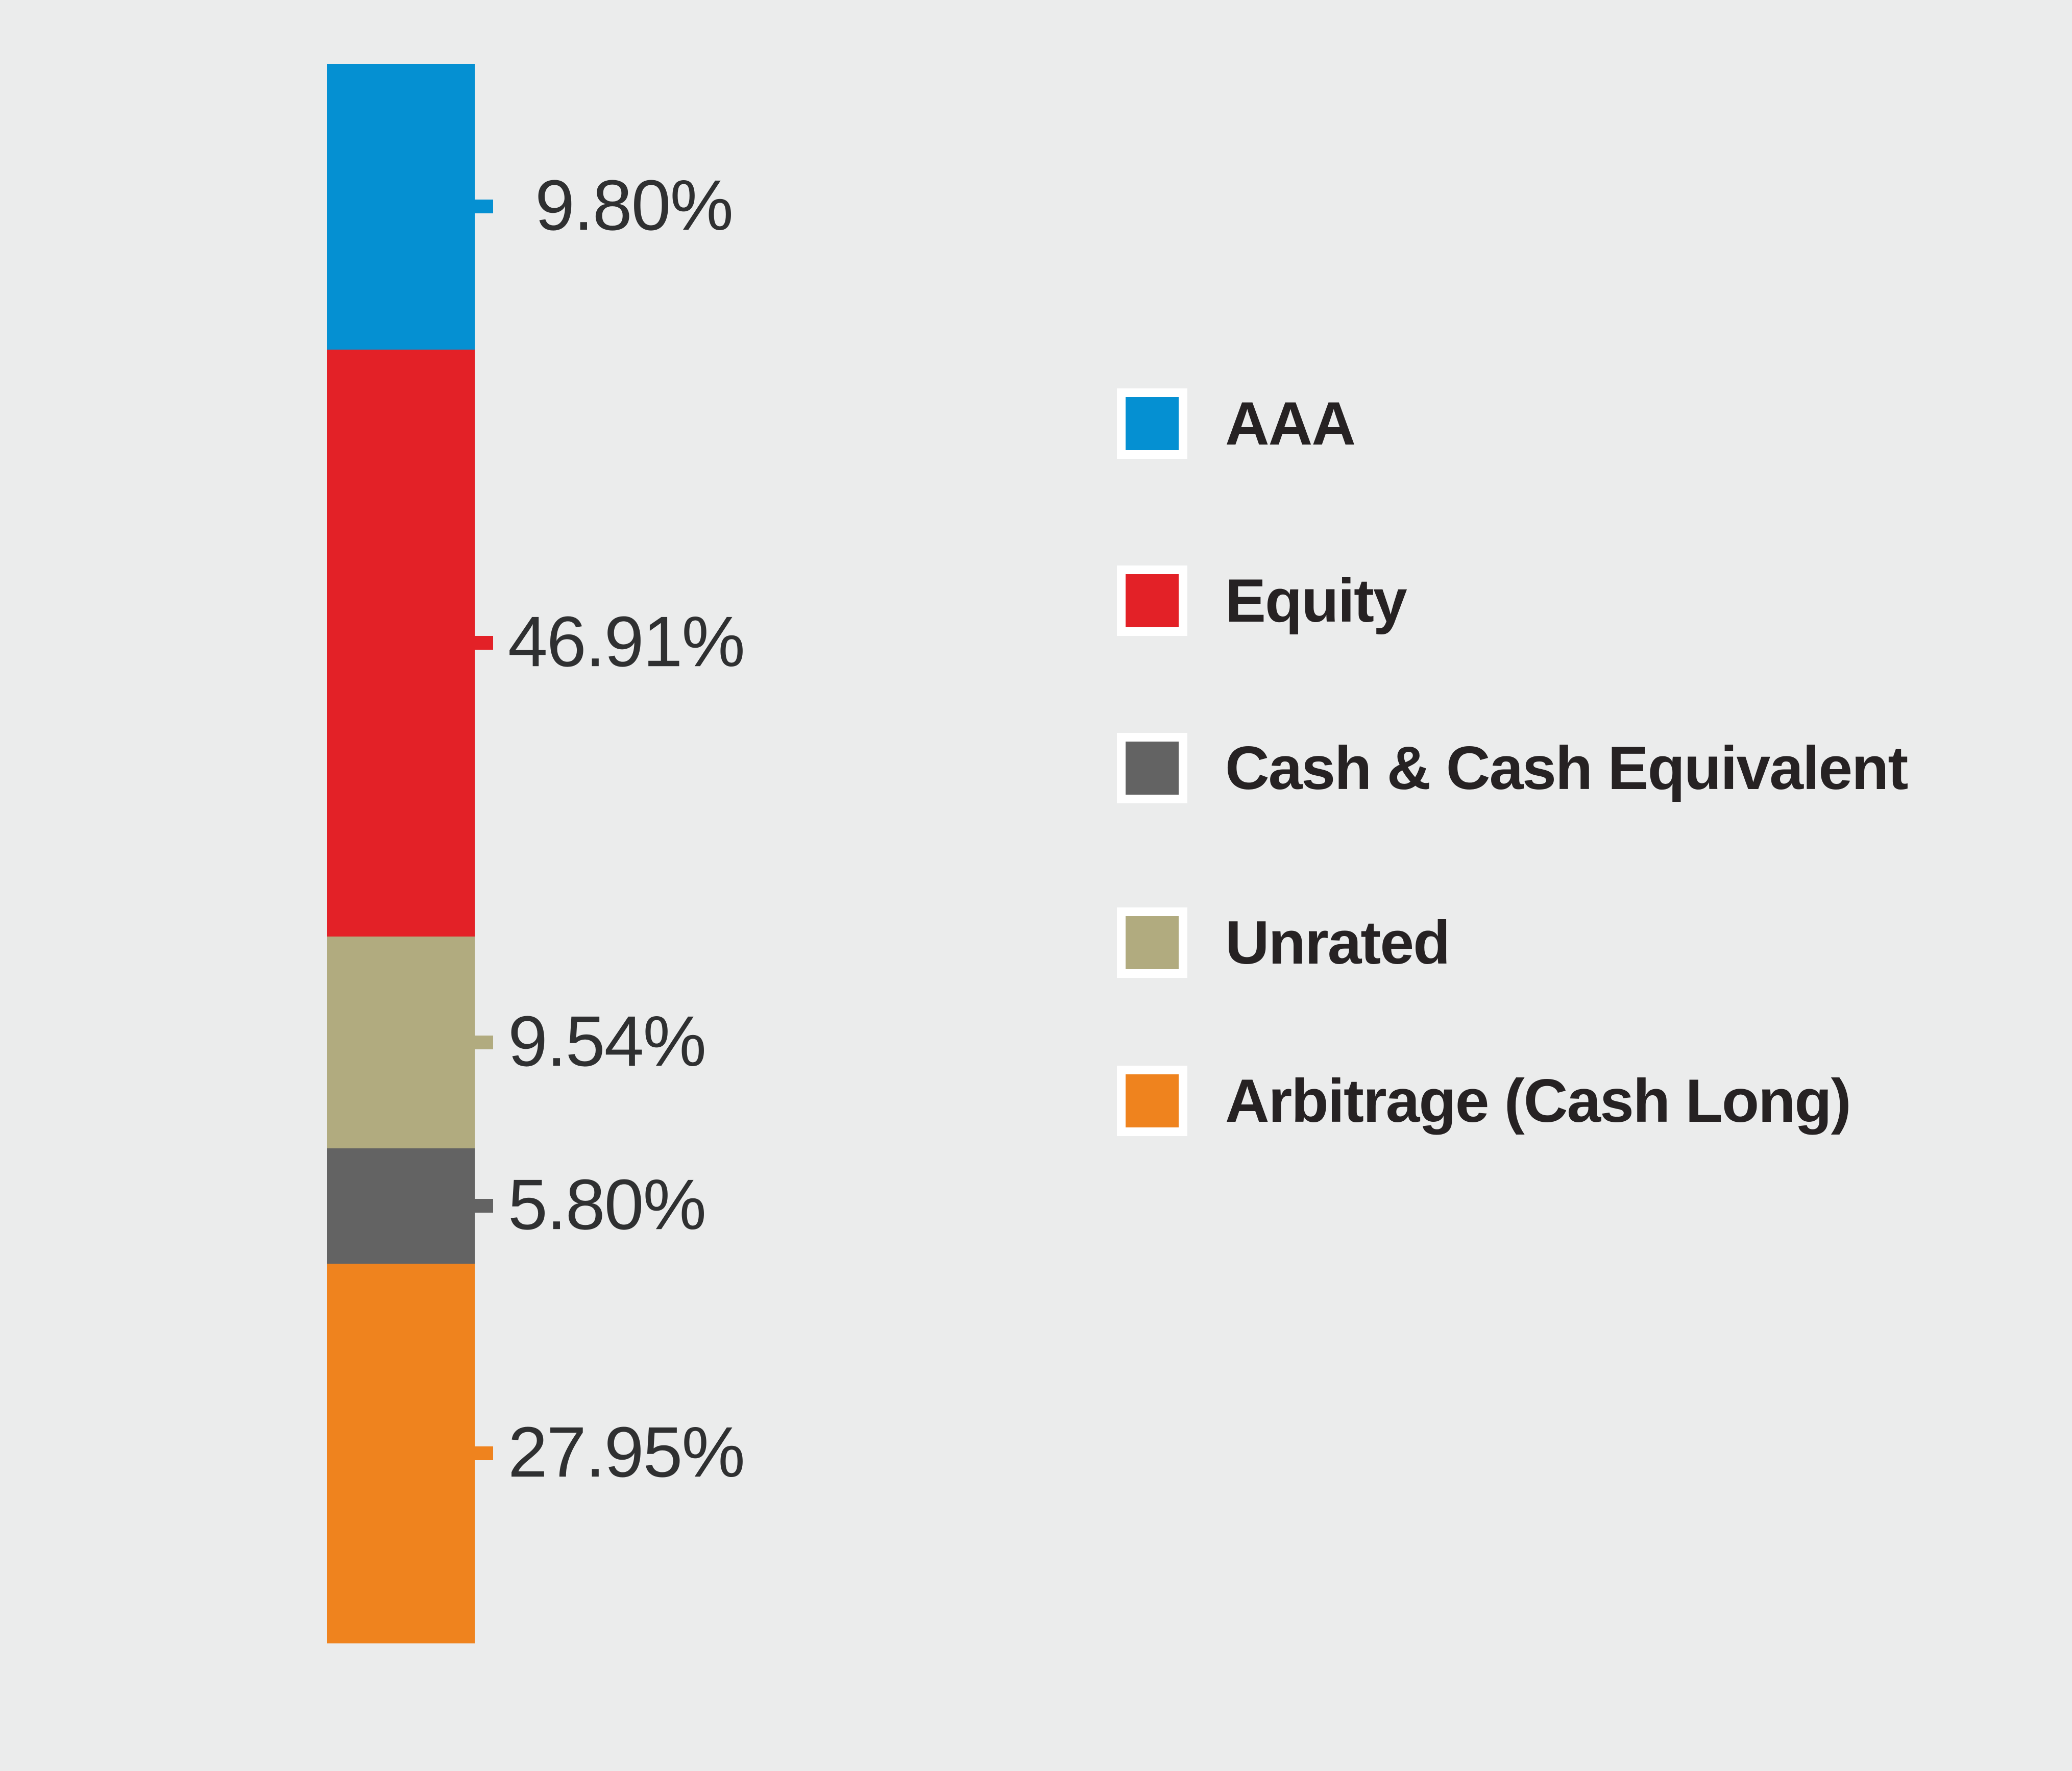 The height and width of the screenshot is (1771, 2072). Describe the element at coordinates (1316, 601) in the screenshot. I see `legend-label-equity: Equity` at that location.